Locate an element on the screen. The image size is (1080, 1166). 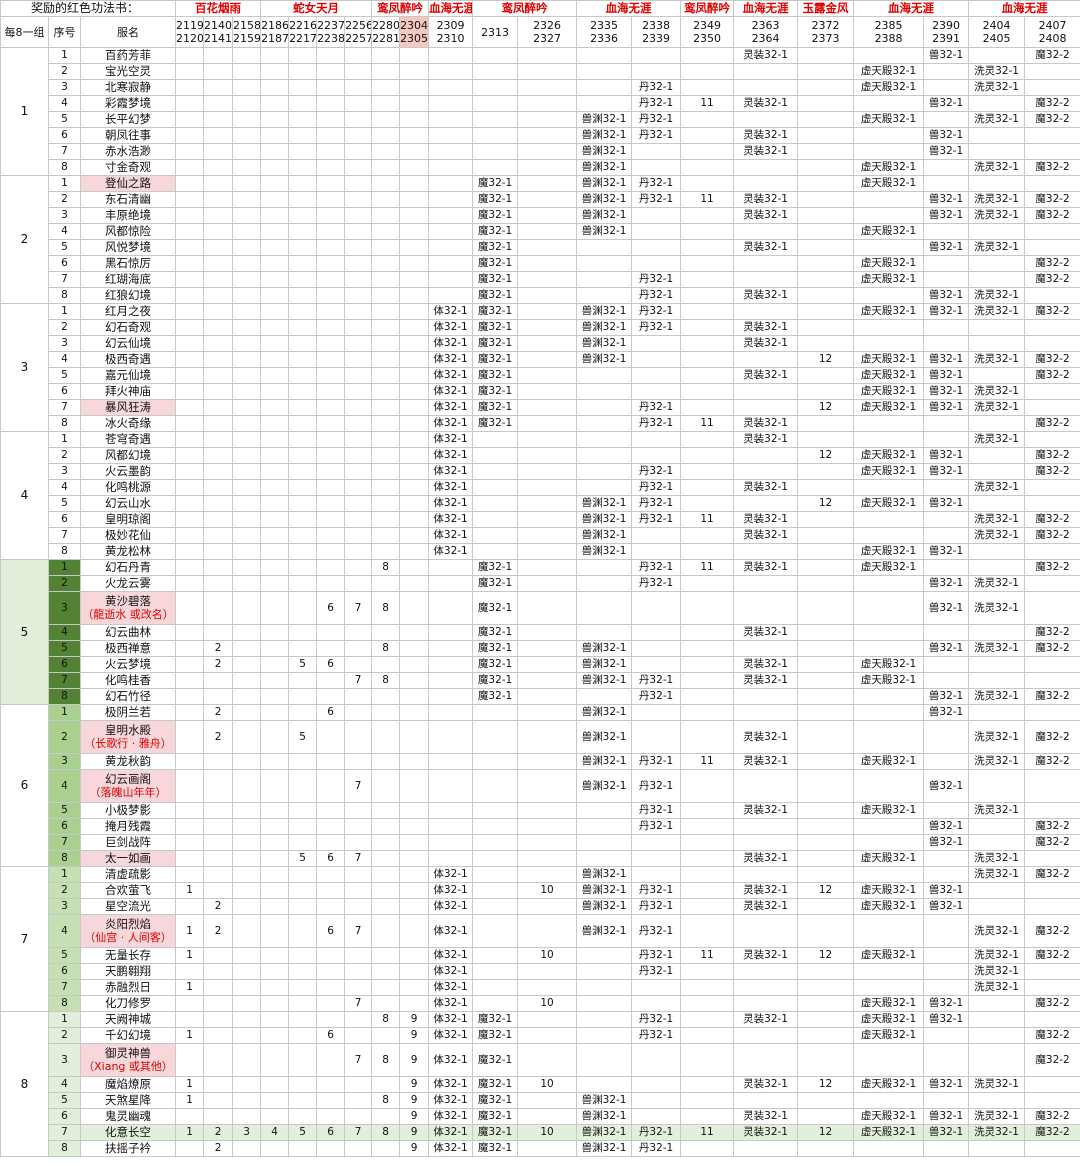
server-row: 8 冰火奇缘 体32-1 魔32-1 丹32-1 11 灵装32-1 魔32-2 is located at coordinates (540, 423).